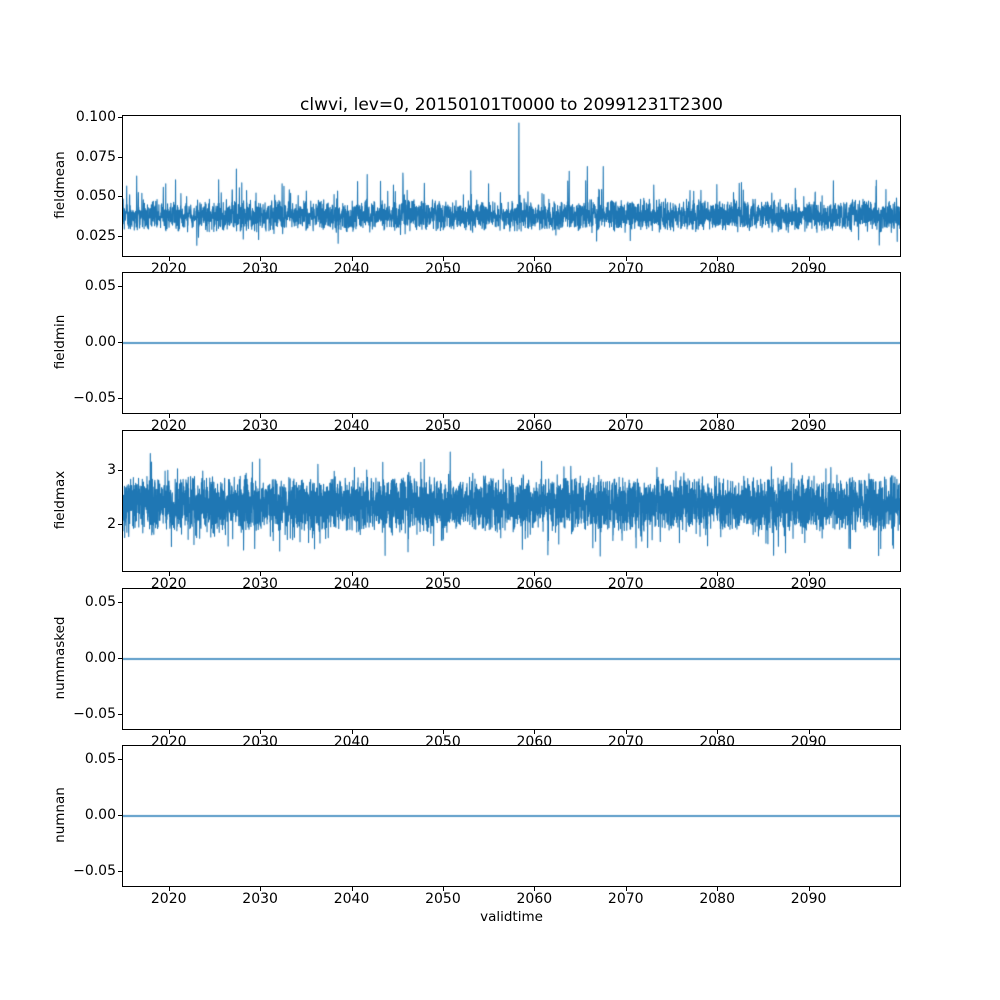  Describe the element at coordinates (511, 659) in the screenshot. I see `plot-area-nummasked` at that location.